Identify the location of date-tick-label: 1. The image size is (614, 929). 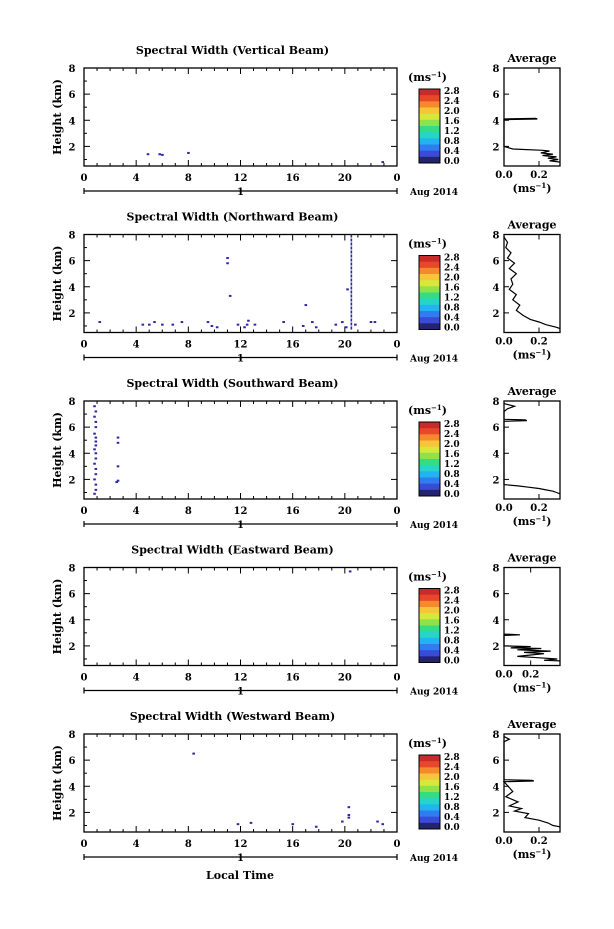
(240, 692).